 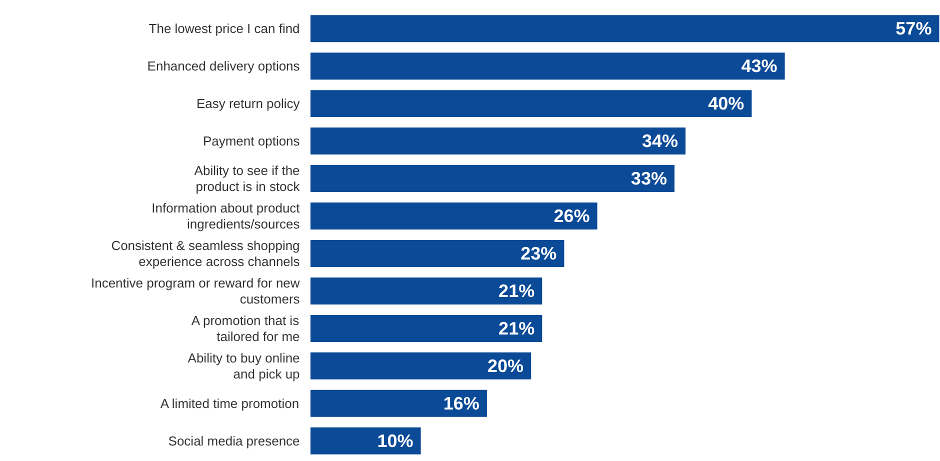 What do you see at coordinates (506, 366) in the screenshot?
I see `data-label: 20%` at bounding box center [506, 366].